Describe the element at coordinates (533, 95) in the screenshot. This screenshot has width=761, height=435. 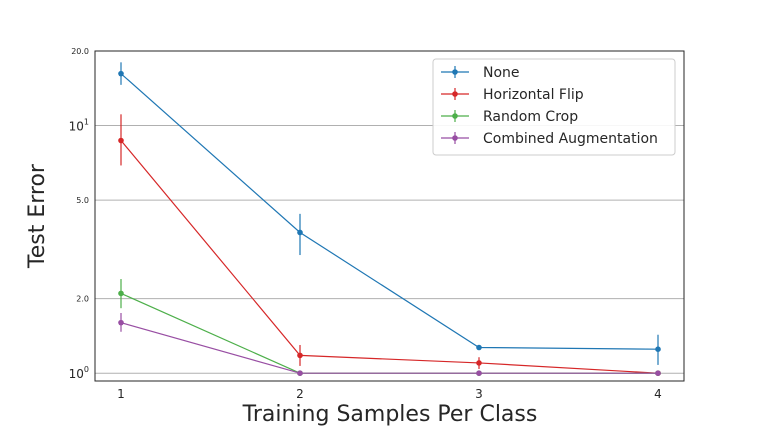
I see `legend-label-1: Horizontal Flip` at that location.